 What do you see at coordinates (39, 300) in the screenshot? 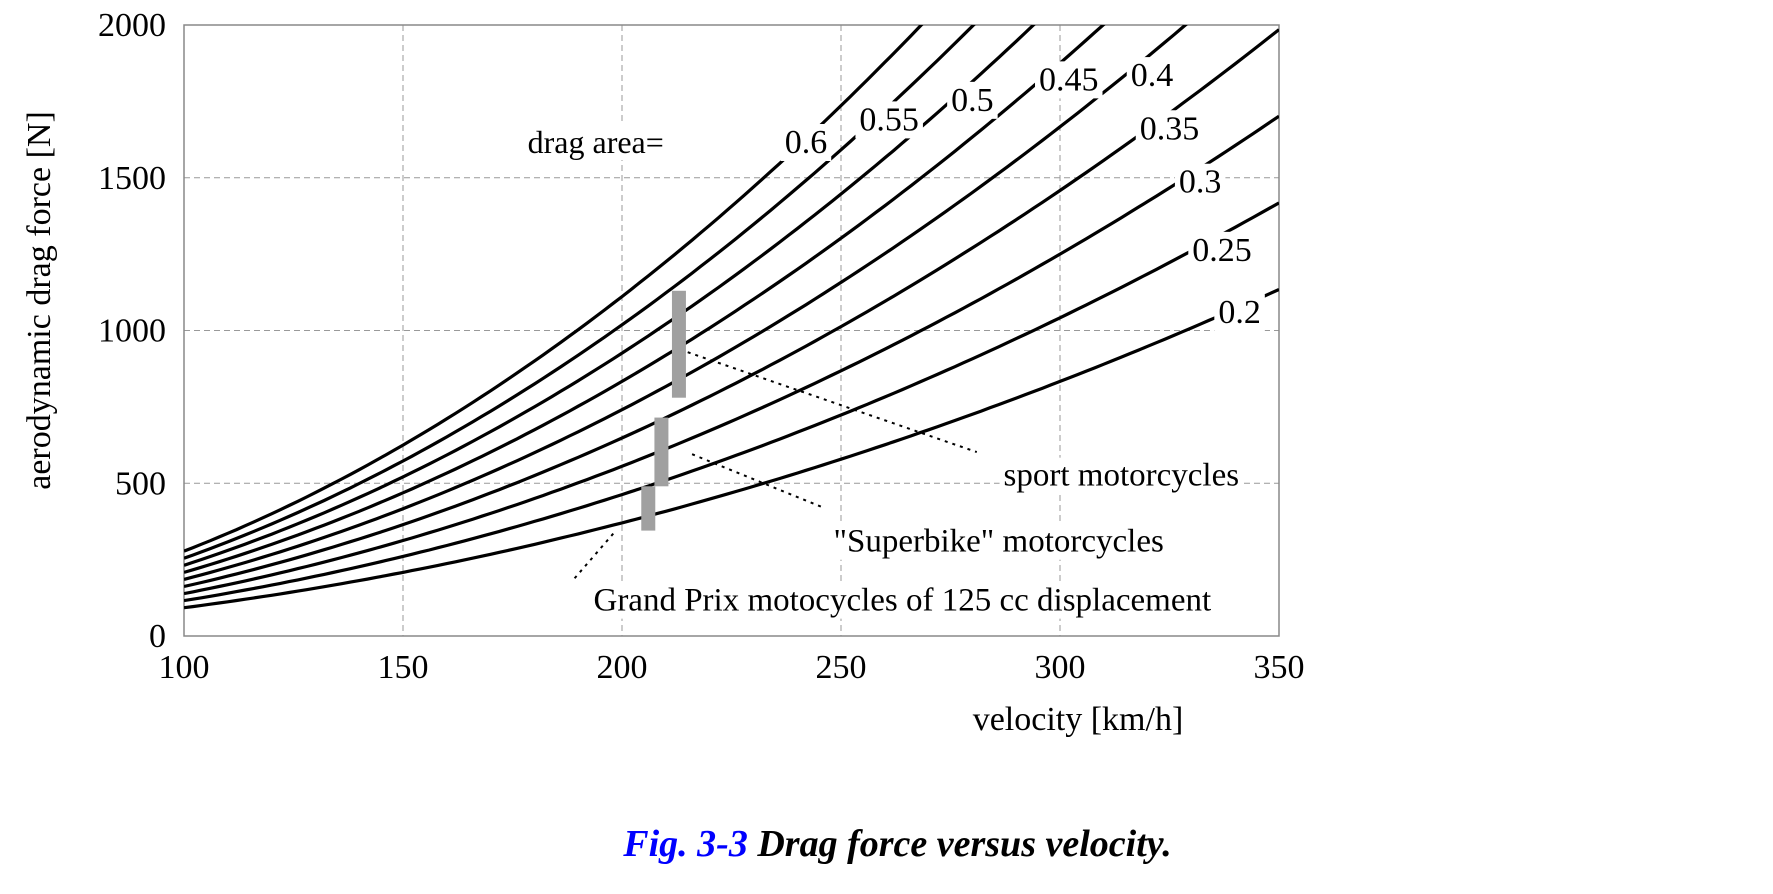
I see `y-axis-label: aerodynamic drag force [N]` at bounding box center [39, 300].